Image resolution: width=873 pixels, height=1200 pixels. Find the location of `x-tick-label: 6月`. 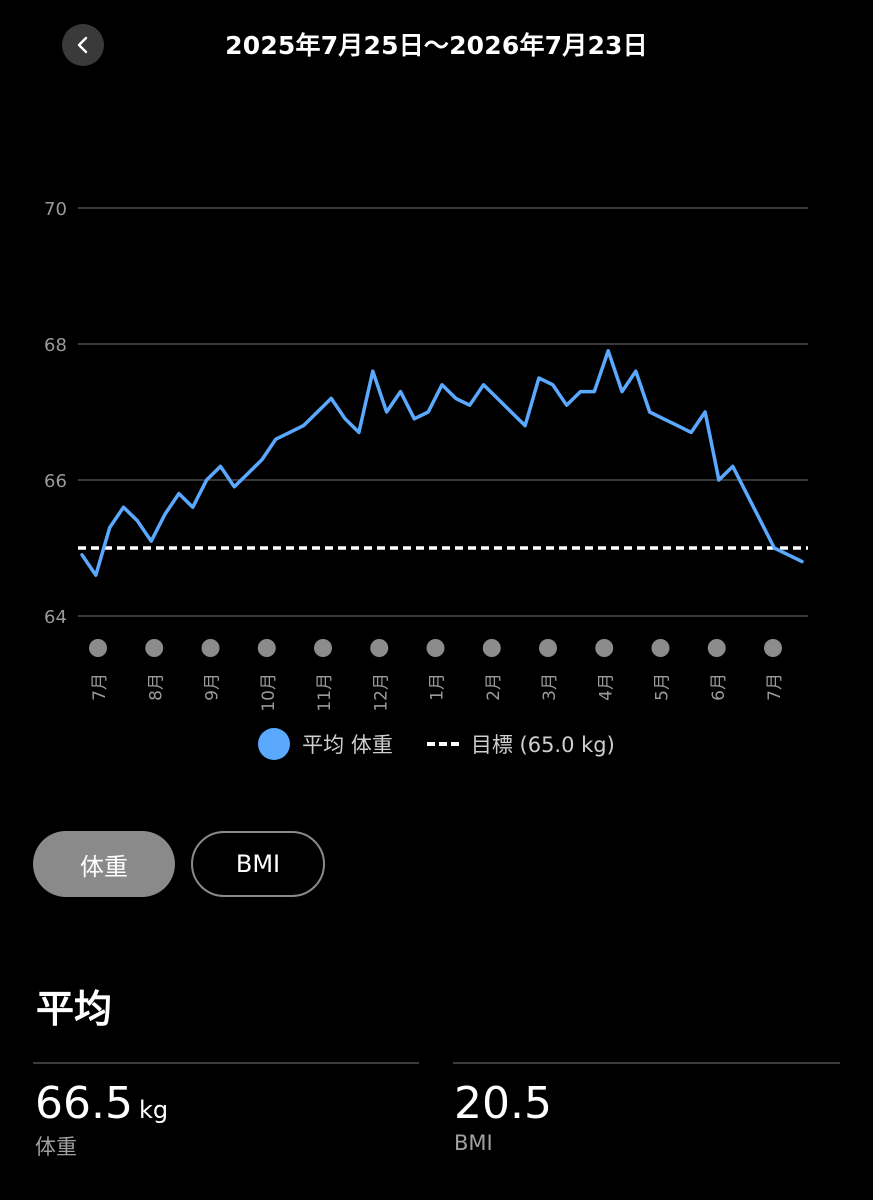

x-tick-label: 6月 is located at coordinates (719, 687).